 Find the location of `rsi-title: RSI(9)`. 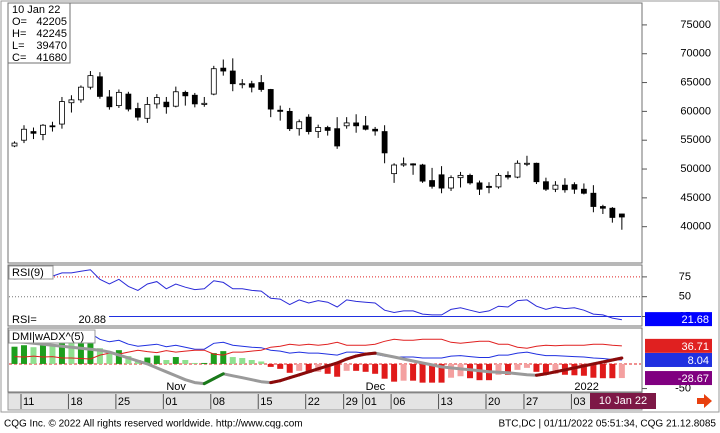

rsi-title: RSI(9) is located at coordinates (28, 273).